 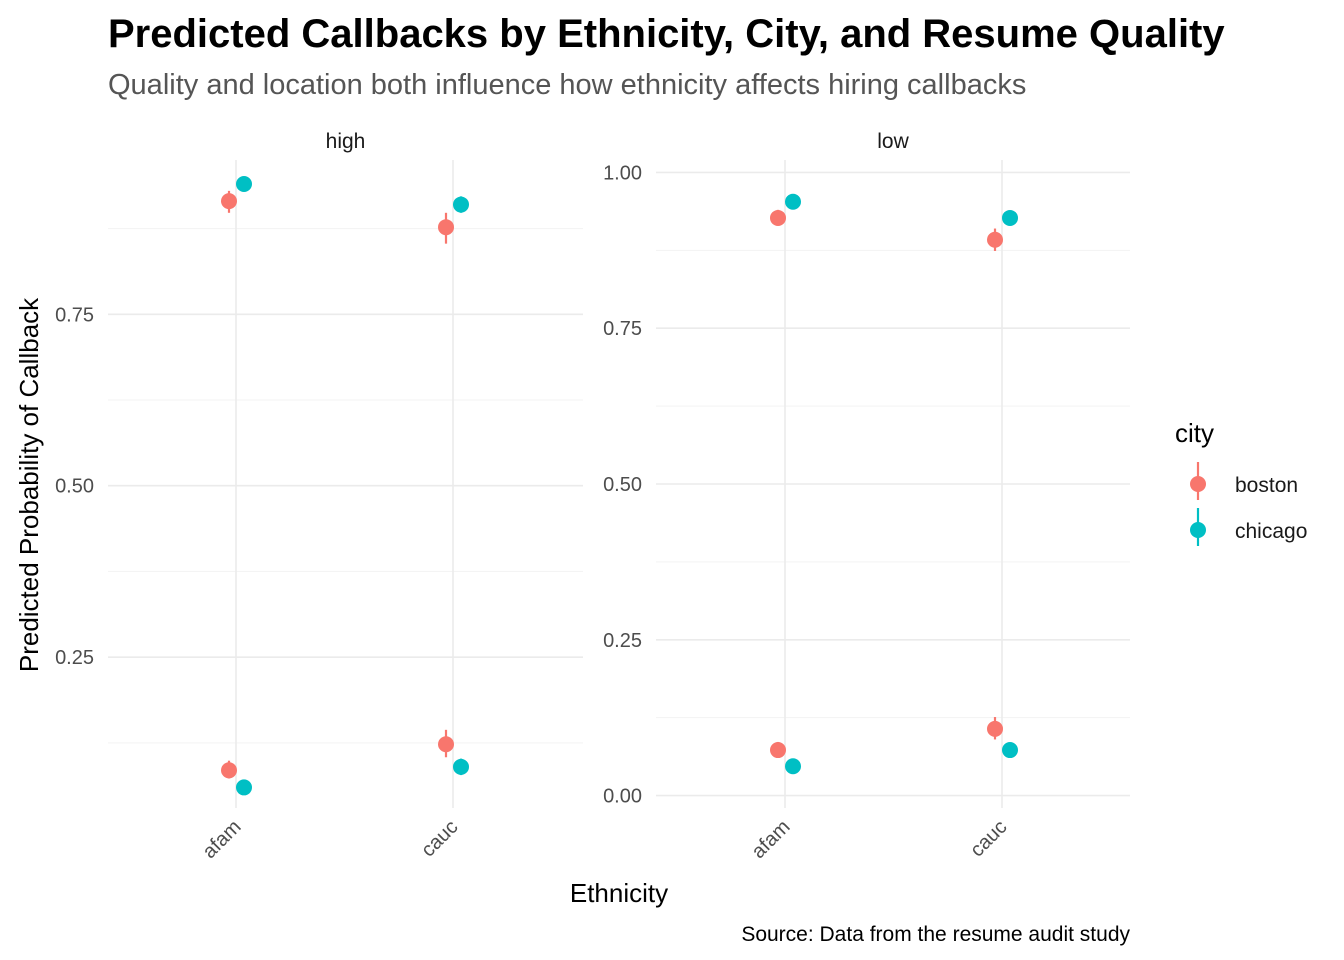 I want to click on facet-label-high: high, so click(x=346, y=141).